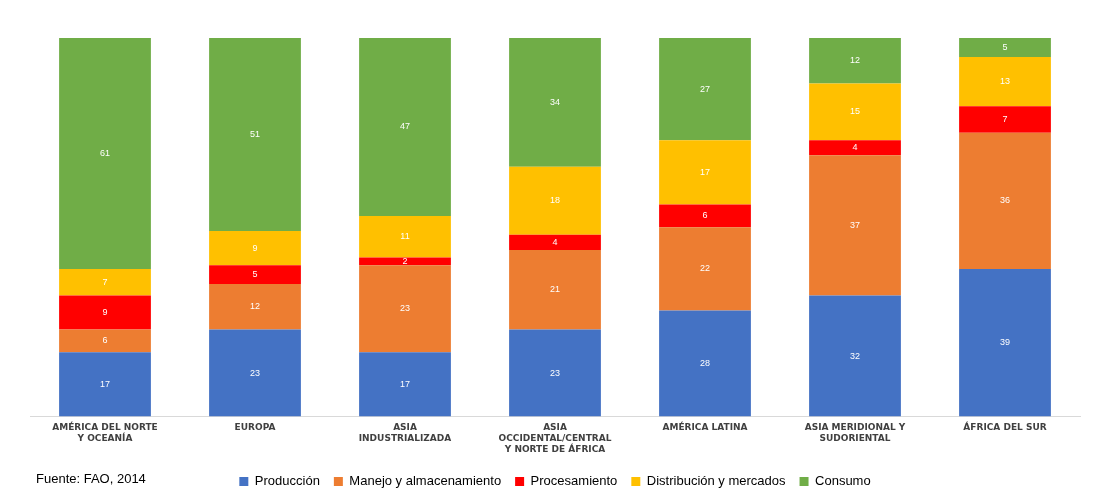 Image resolution: width=1100 pixels, height=502 pixels. I want to click on data-label: 15, so click(855, 111).